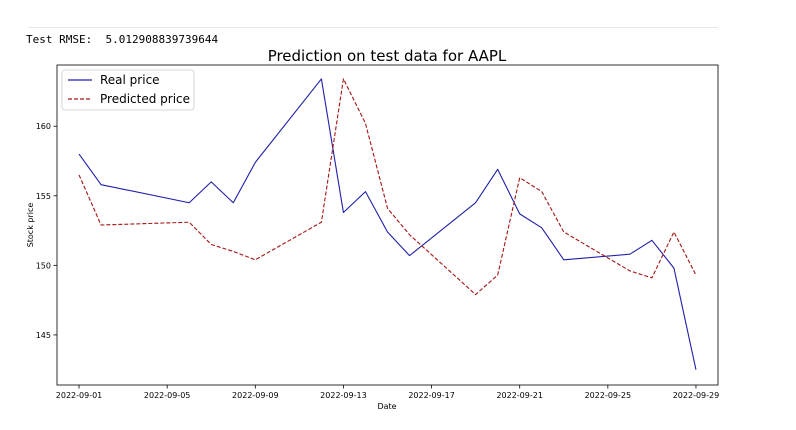 The image size is (796, 430). I want to click on legend-box, so click(128, 90).